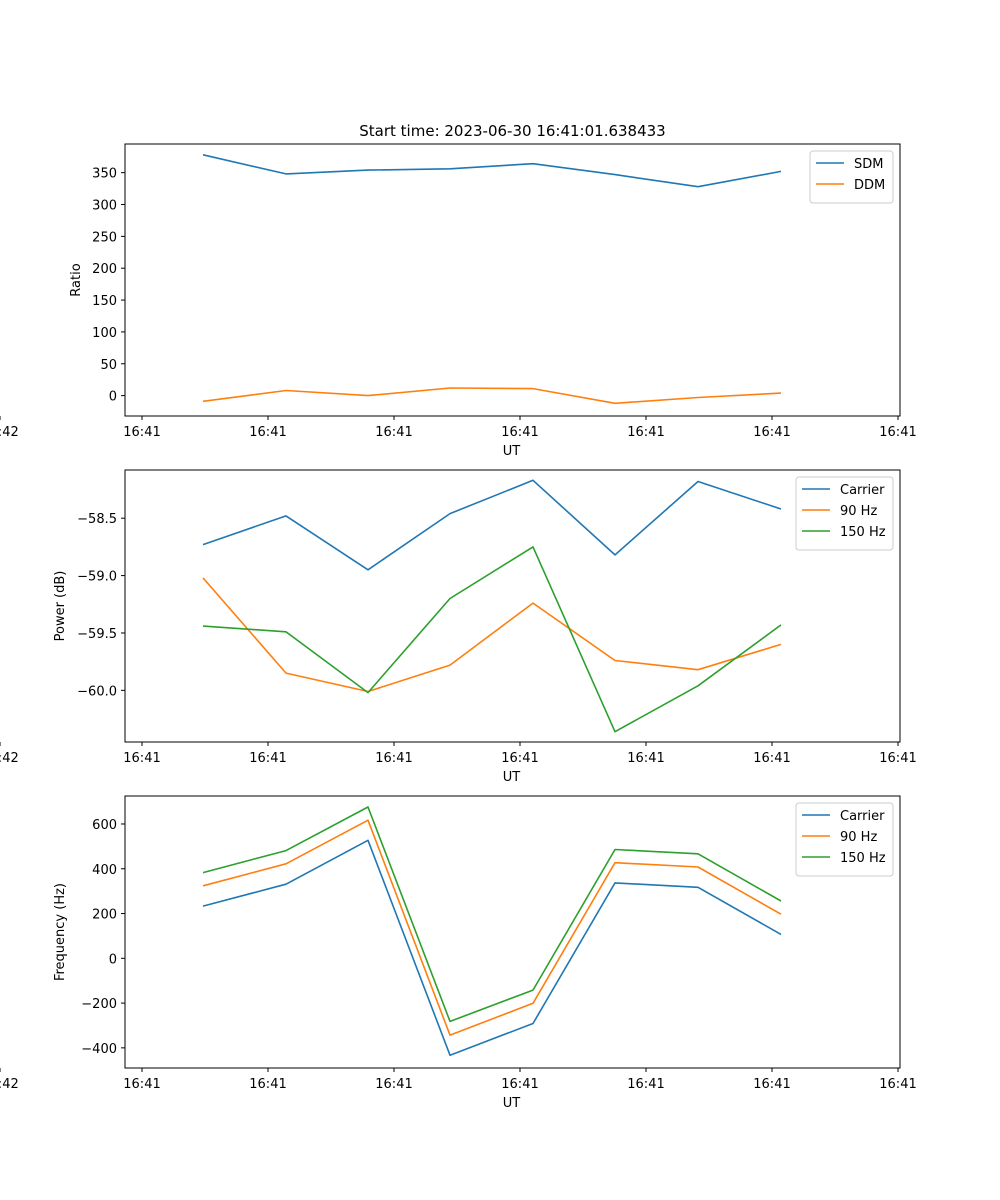 The image size is (1000, 1200). I want to click on chart-title: Start time: 2023-06-30 16:41:01.638433, so click(512, 131).